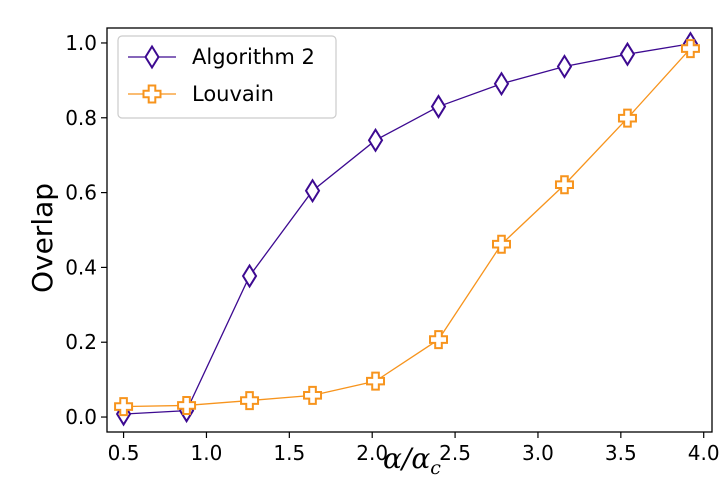 This screenshot has height=503, width=720. What do you see at coordinates (289, 453) in the screenshot?
I see `x-tick-label: 1.5` at bounding box center [289, 453].